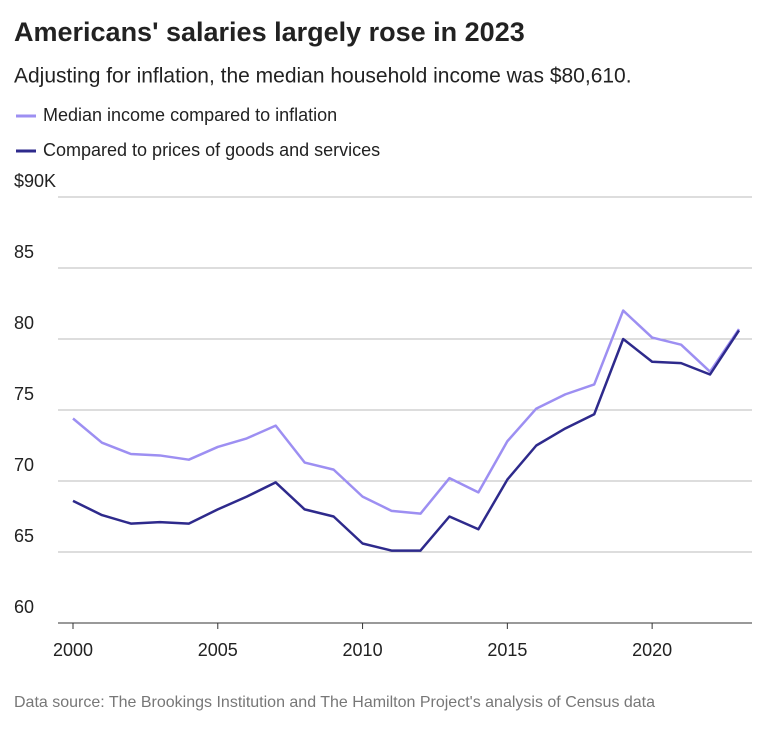 This screenshot has height=733, width=768. I want to click on legend-label: Compared to prices of goods and services, so click(211, 150).